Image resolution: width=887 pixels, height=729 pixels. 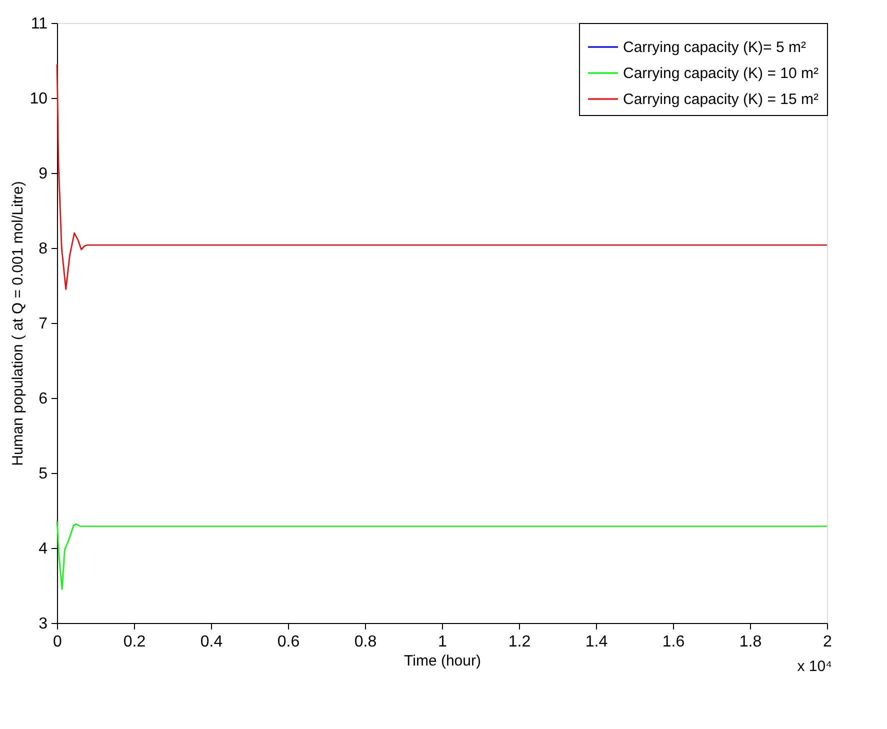 What do you see at coordinates (43, 249) in the screenshot?
I see `y-tick-label: 8` at bounding box center [43, 249].